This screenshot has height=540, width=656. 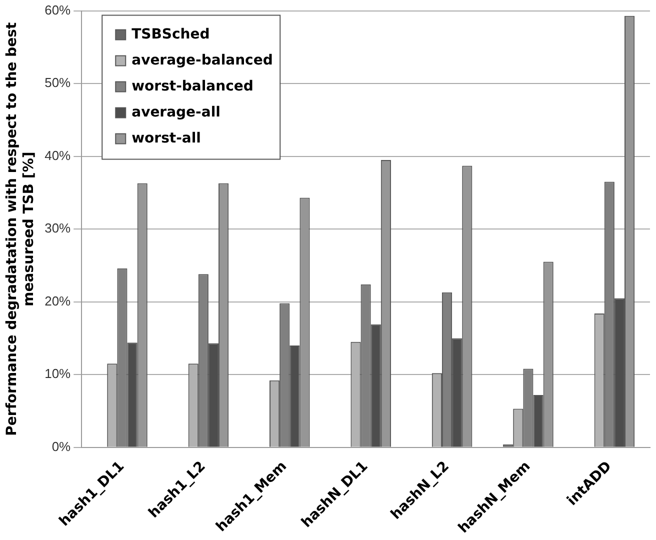 I want to click on y-tick-label: 30%, so click(x=58, y=228).